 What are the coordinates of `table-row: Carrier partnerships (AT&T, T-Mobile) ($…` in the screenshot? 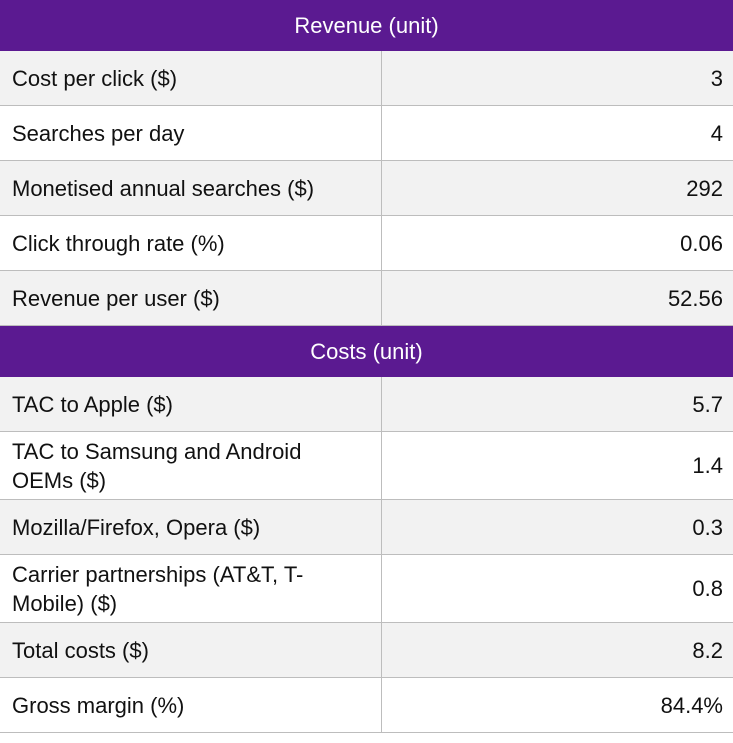 It's located at (366, 588).